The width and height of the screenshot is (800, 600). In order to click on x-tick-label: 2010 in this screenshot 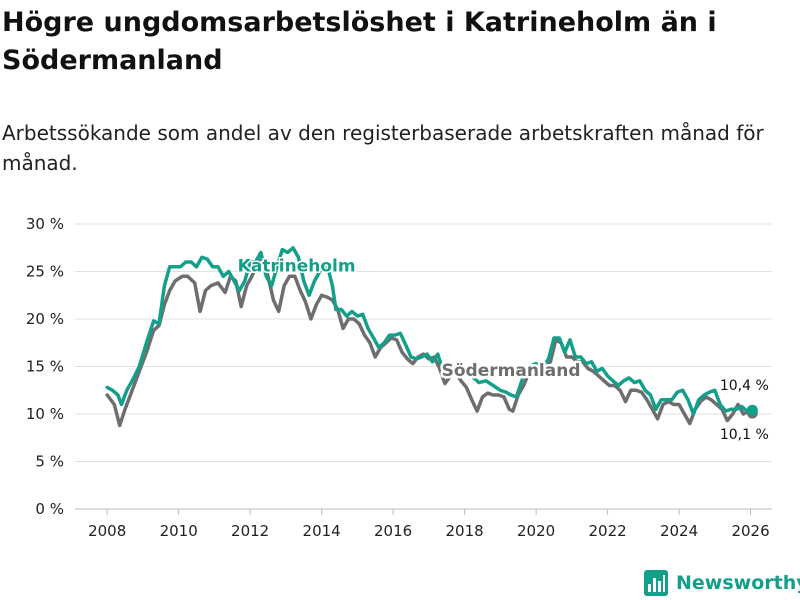, I will do `click(179, 531)`.